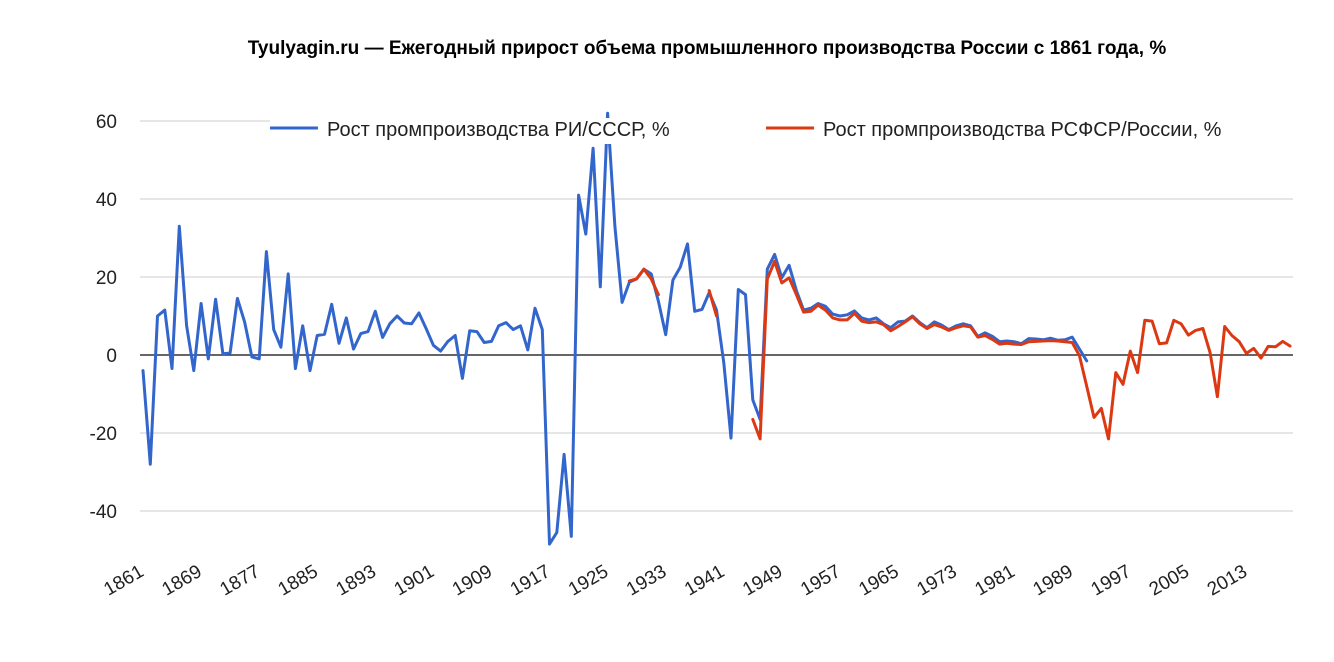 The height and width of the screenshot is (662, 1334). I want to click on y-tick-label: 0, so click(111, 356).